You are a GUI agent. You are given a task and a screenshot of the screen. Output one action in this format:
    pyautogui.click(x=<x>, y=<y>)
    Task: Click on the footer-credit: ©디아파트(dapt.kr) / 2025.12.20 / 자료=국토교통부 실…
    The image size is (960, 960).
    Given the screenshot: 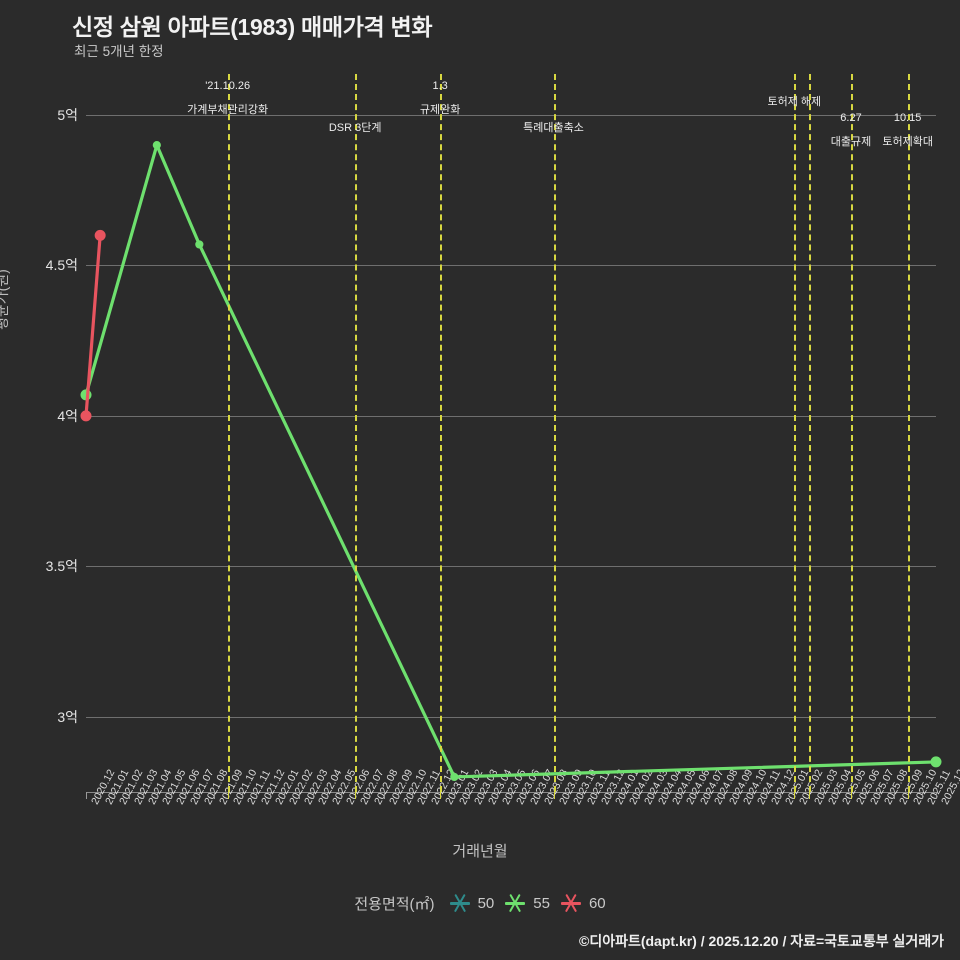 What is the action you would take?
    pyautogui.click(x=761, y=941)
    